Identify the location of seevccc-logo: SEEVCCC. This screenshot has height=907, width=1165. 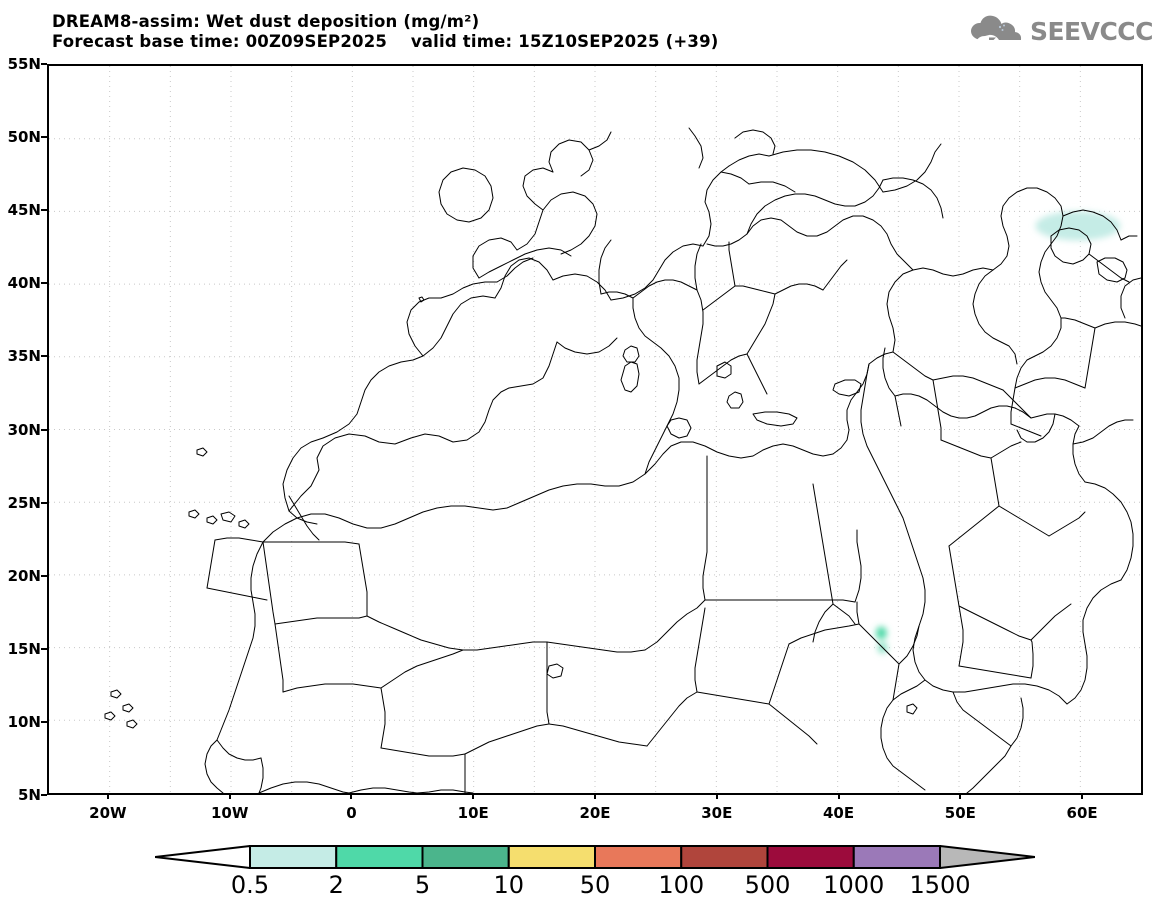
(1061, 31).